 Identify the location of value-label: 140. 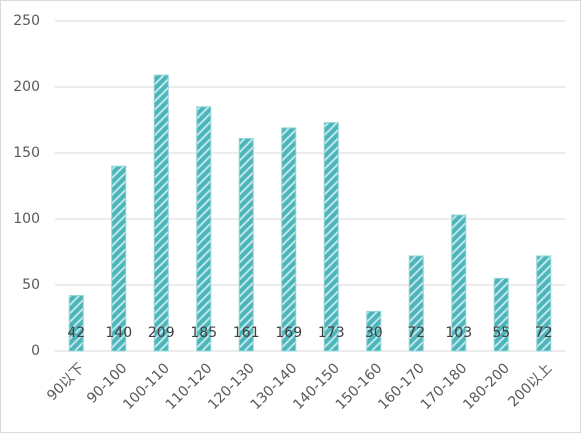
(118, 333).